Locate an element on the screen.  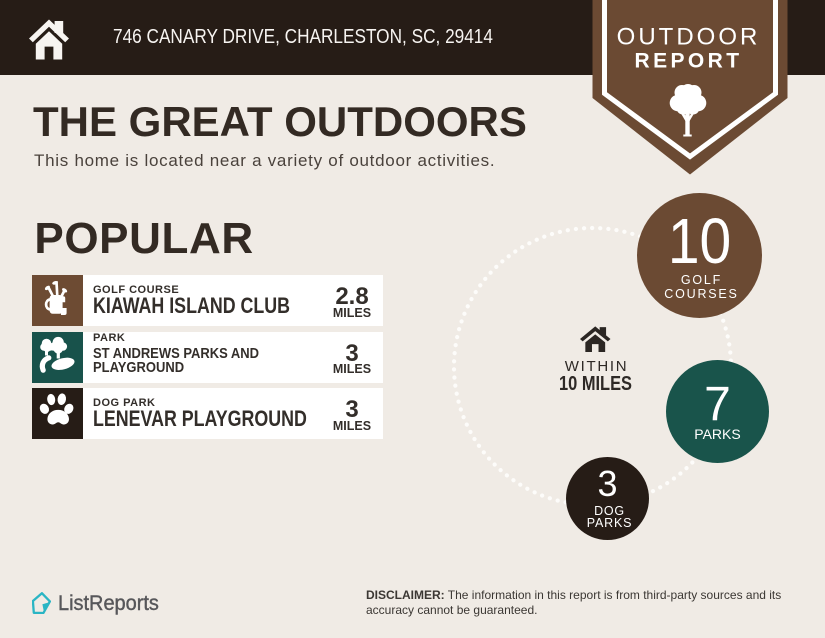
svg-text: OUTDOOR is located at coordinates (689, 37).